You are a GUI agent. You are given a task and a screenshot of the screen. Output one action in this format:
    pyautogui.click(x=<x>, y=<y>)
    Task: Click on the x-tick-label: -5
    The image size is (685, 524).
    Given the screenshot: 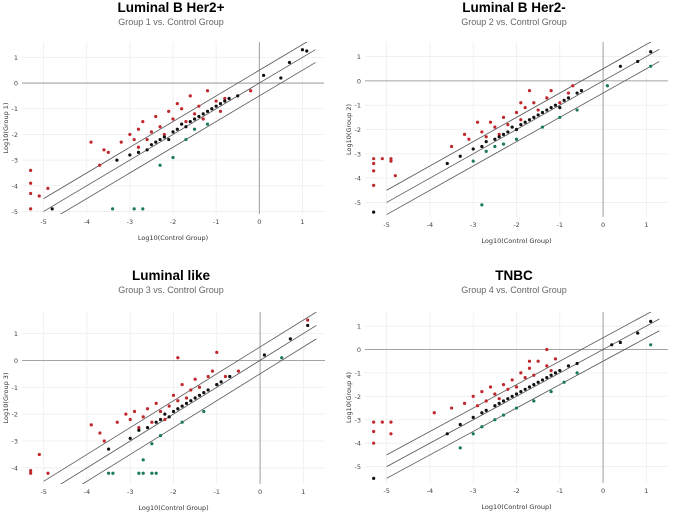 What is the action you would take?
    pyautogui.click(x=386, y=225)
    